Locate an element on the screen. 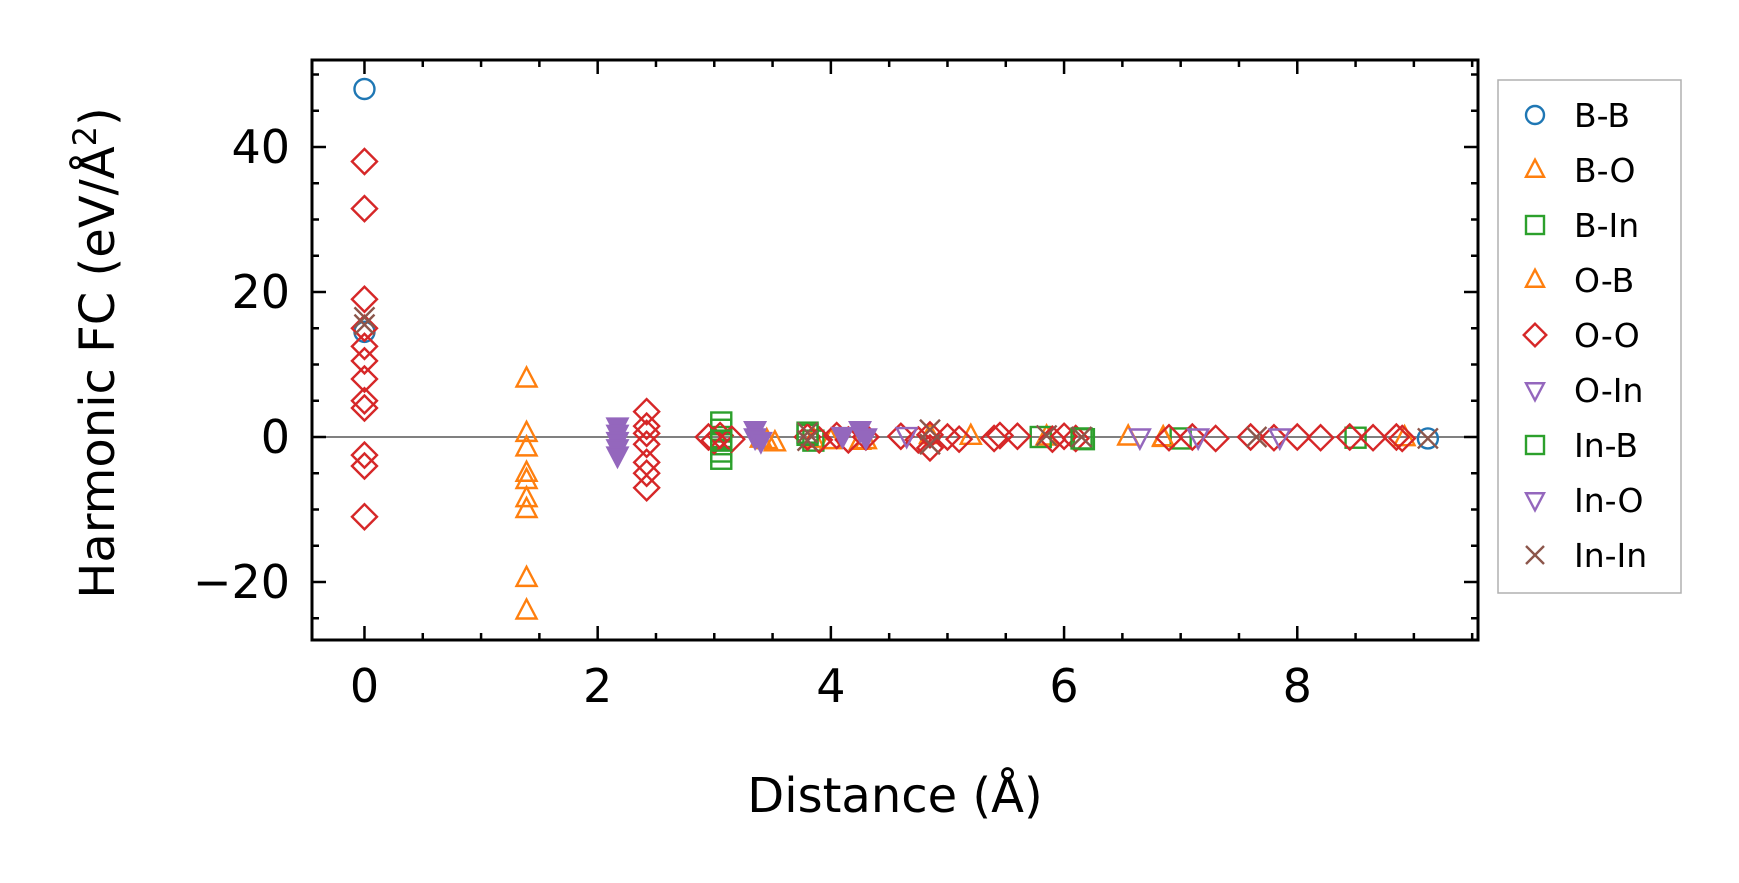 This screenshot has width=1739, height=883. series-in-b is located at coordinates (901, 436).